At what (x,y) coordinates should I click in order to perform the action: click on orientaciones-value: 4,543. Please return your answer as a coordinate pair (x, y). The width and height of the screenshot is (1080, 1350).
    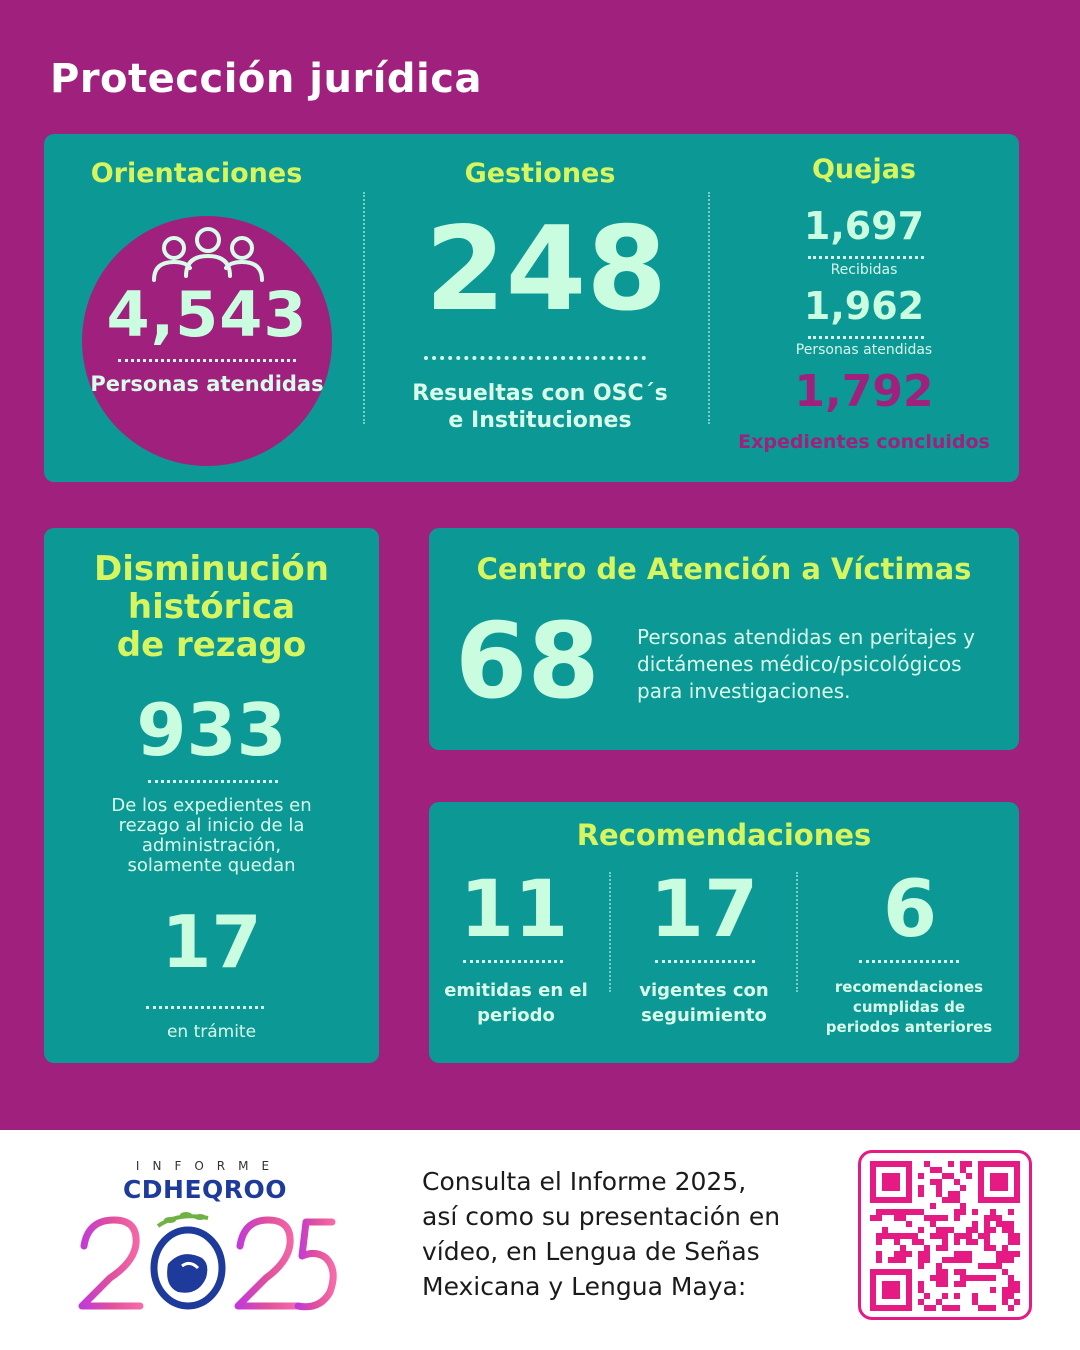
    Looking at the image, I should click on (207, 314).